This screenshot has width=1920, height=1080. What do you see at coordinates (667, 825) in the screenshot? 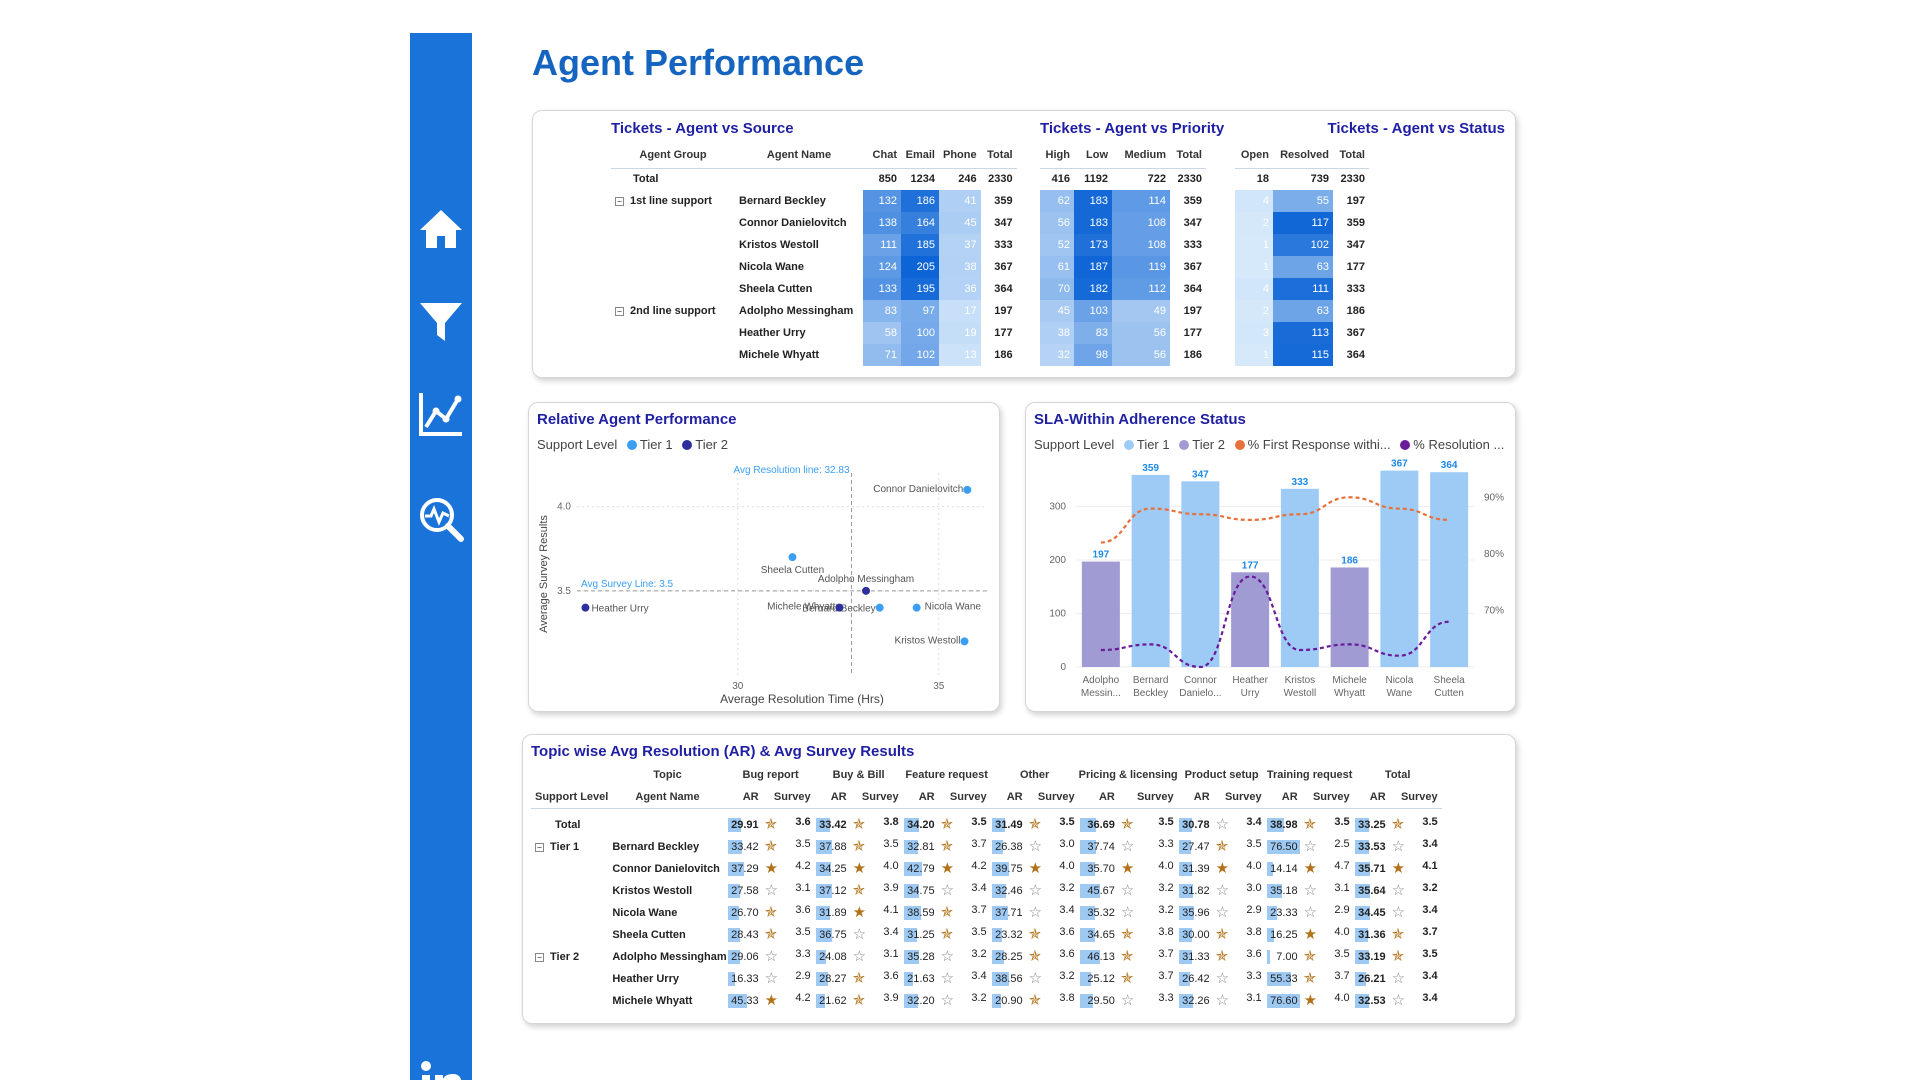
I see `agent-name` at bounding box center [667, 825].